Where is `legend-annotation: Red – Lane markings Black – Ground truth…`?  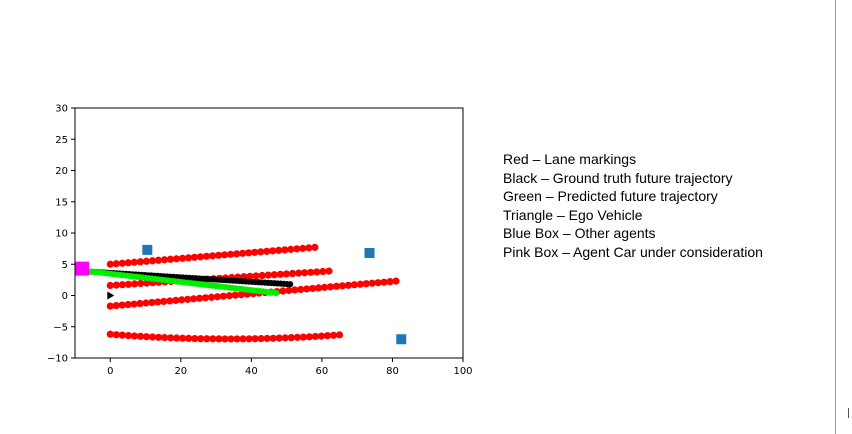 legend-annotation: Red – Lane markings Black – Ground truth… is located at coordinates (633, 206).